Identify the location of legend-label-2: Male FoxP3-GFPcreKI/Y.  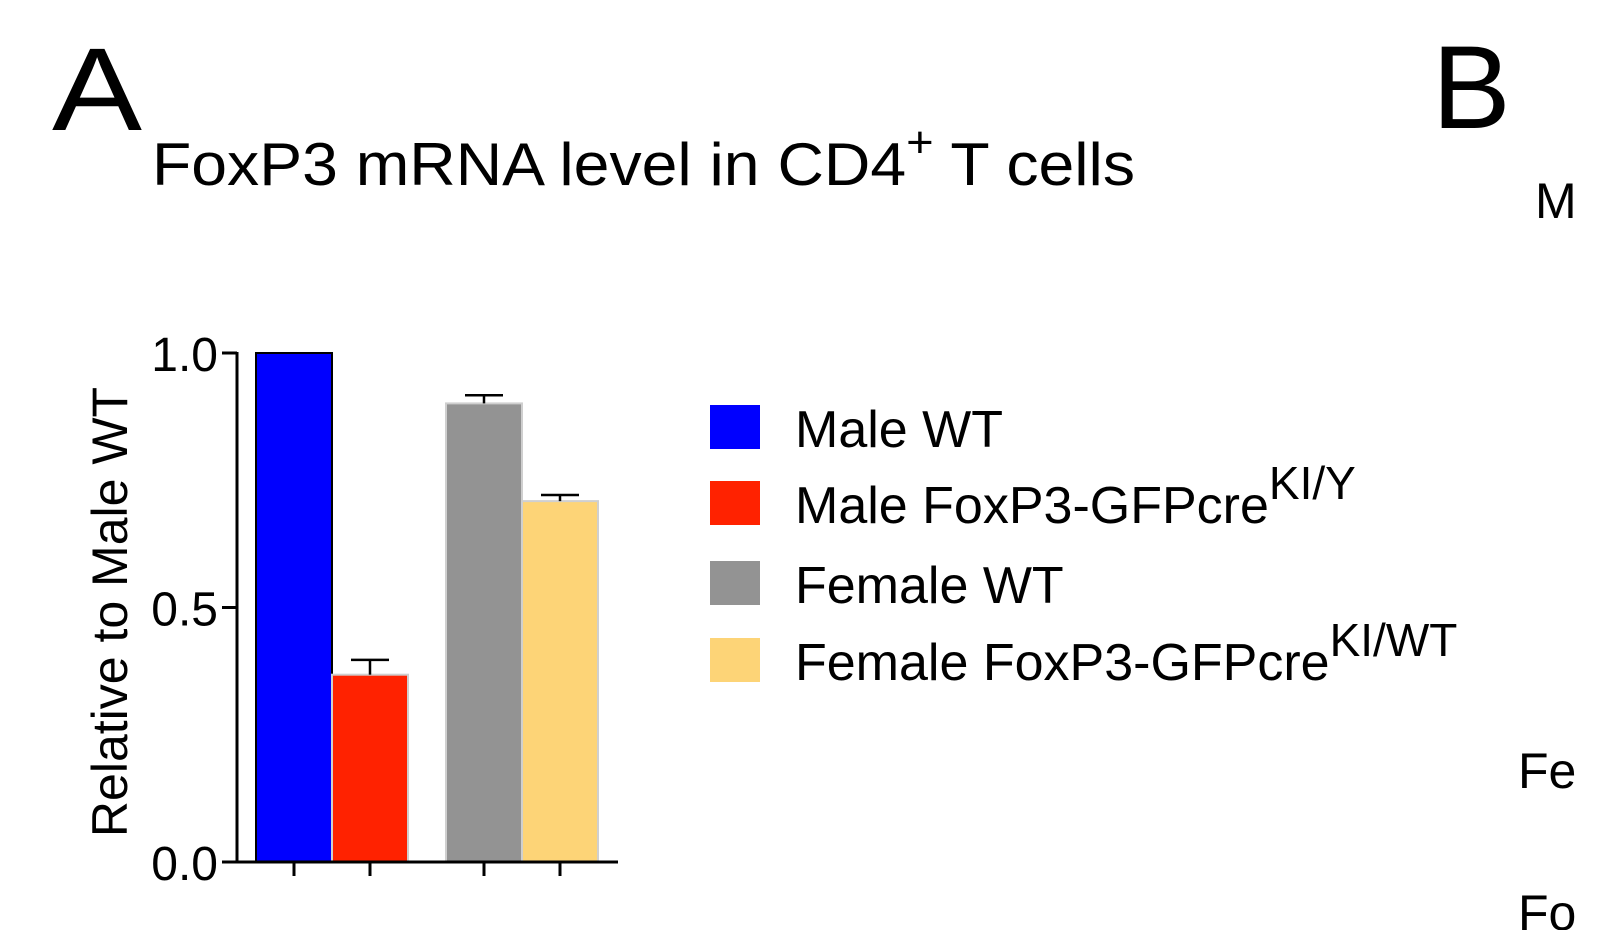
(1075, 496).